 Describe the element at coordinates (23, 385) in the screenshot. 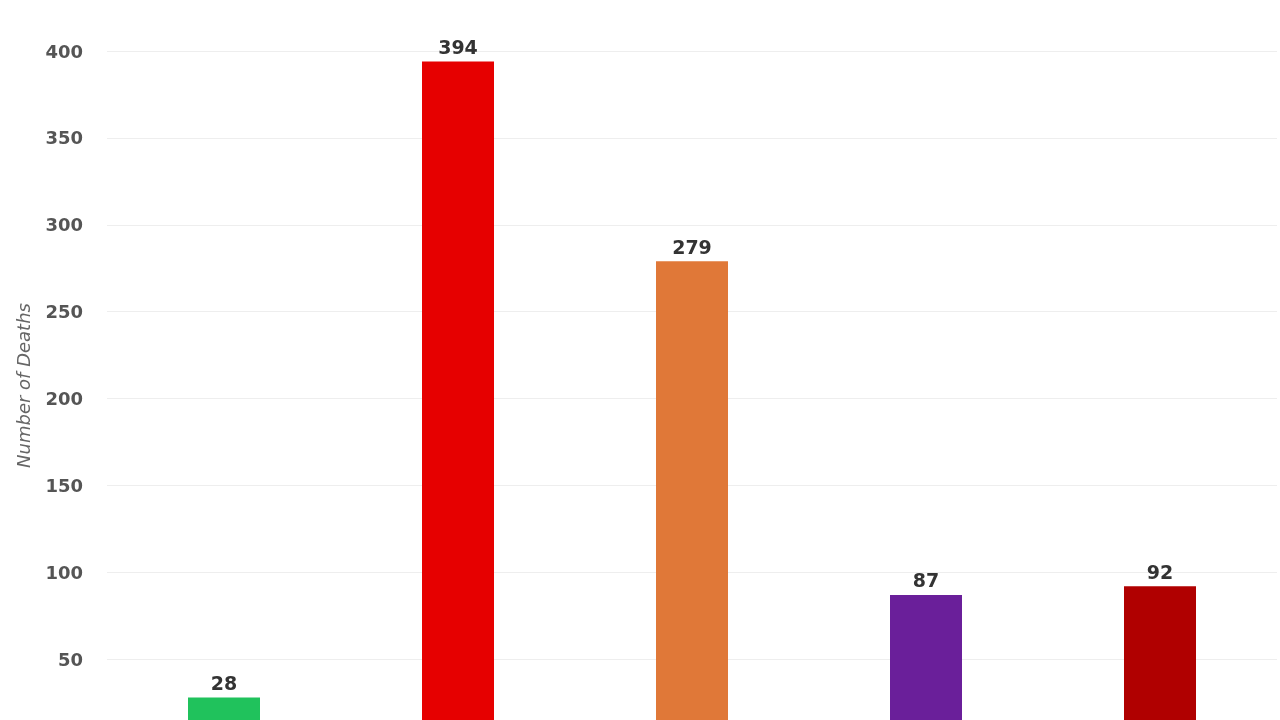

I see `y-axis-title: Number of Deaths` at that location.